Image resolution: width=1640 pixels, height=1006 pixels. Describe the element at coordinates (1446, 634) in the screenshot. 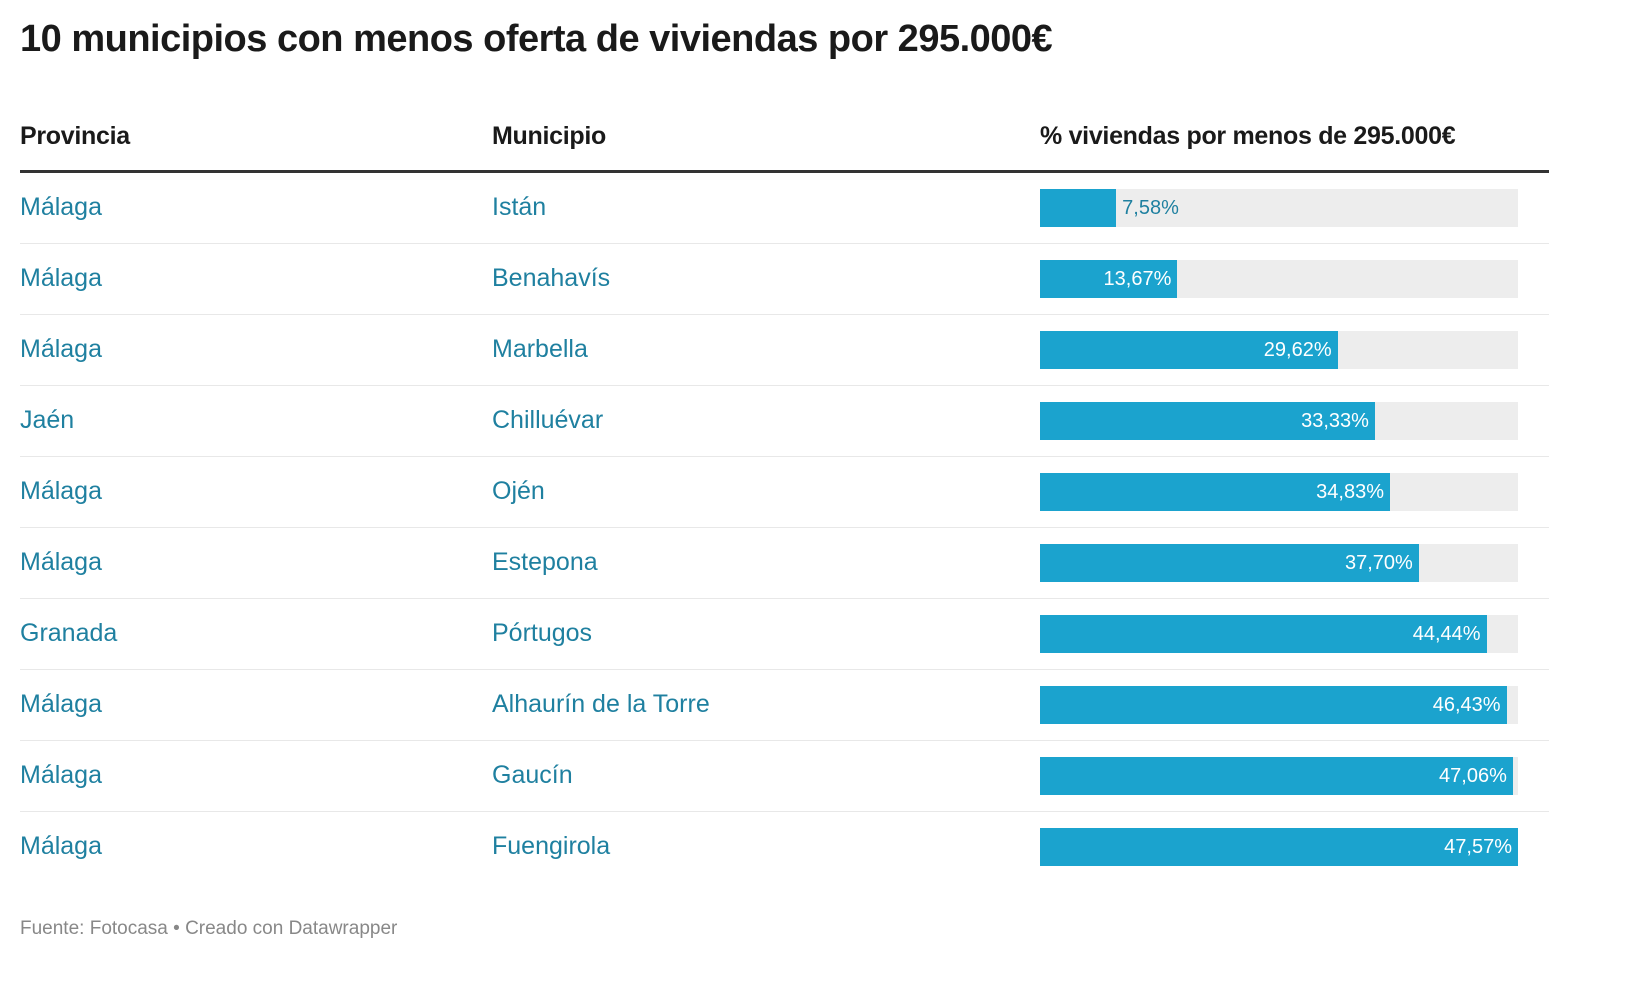

I see `bar-value-label: 44,44%` at that location.